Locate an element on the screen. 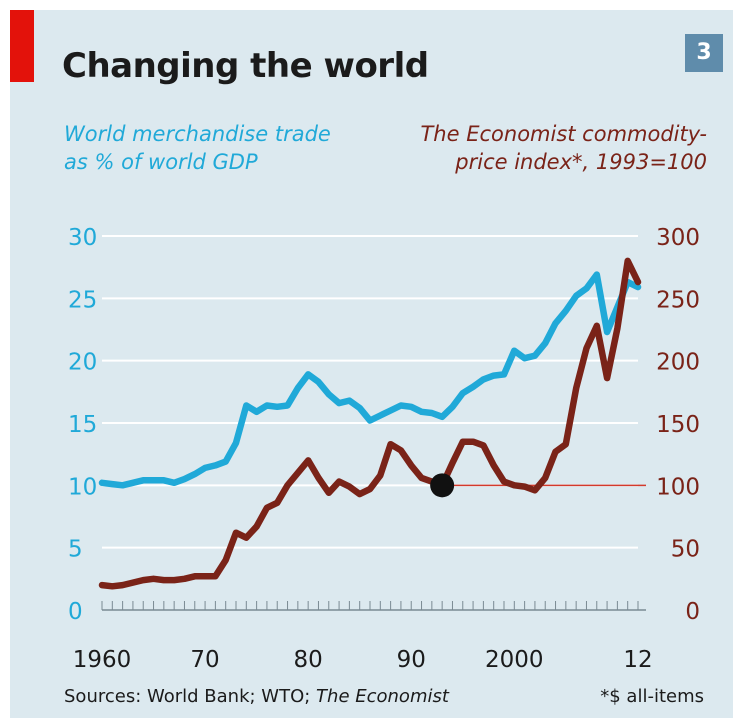 Image resolution: width=743 pixels, height=724 pixels. right-axis-title-line1: The Economist commodity- is located at coordinates (563, 134).